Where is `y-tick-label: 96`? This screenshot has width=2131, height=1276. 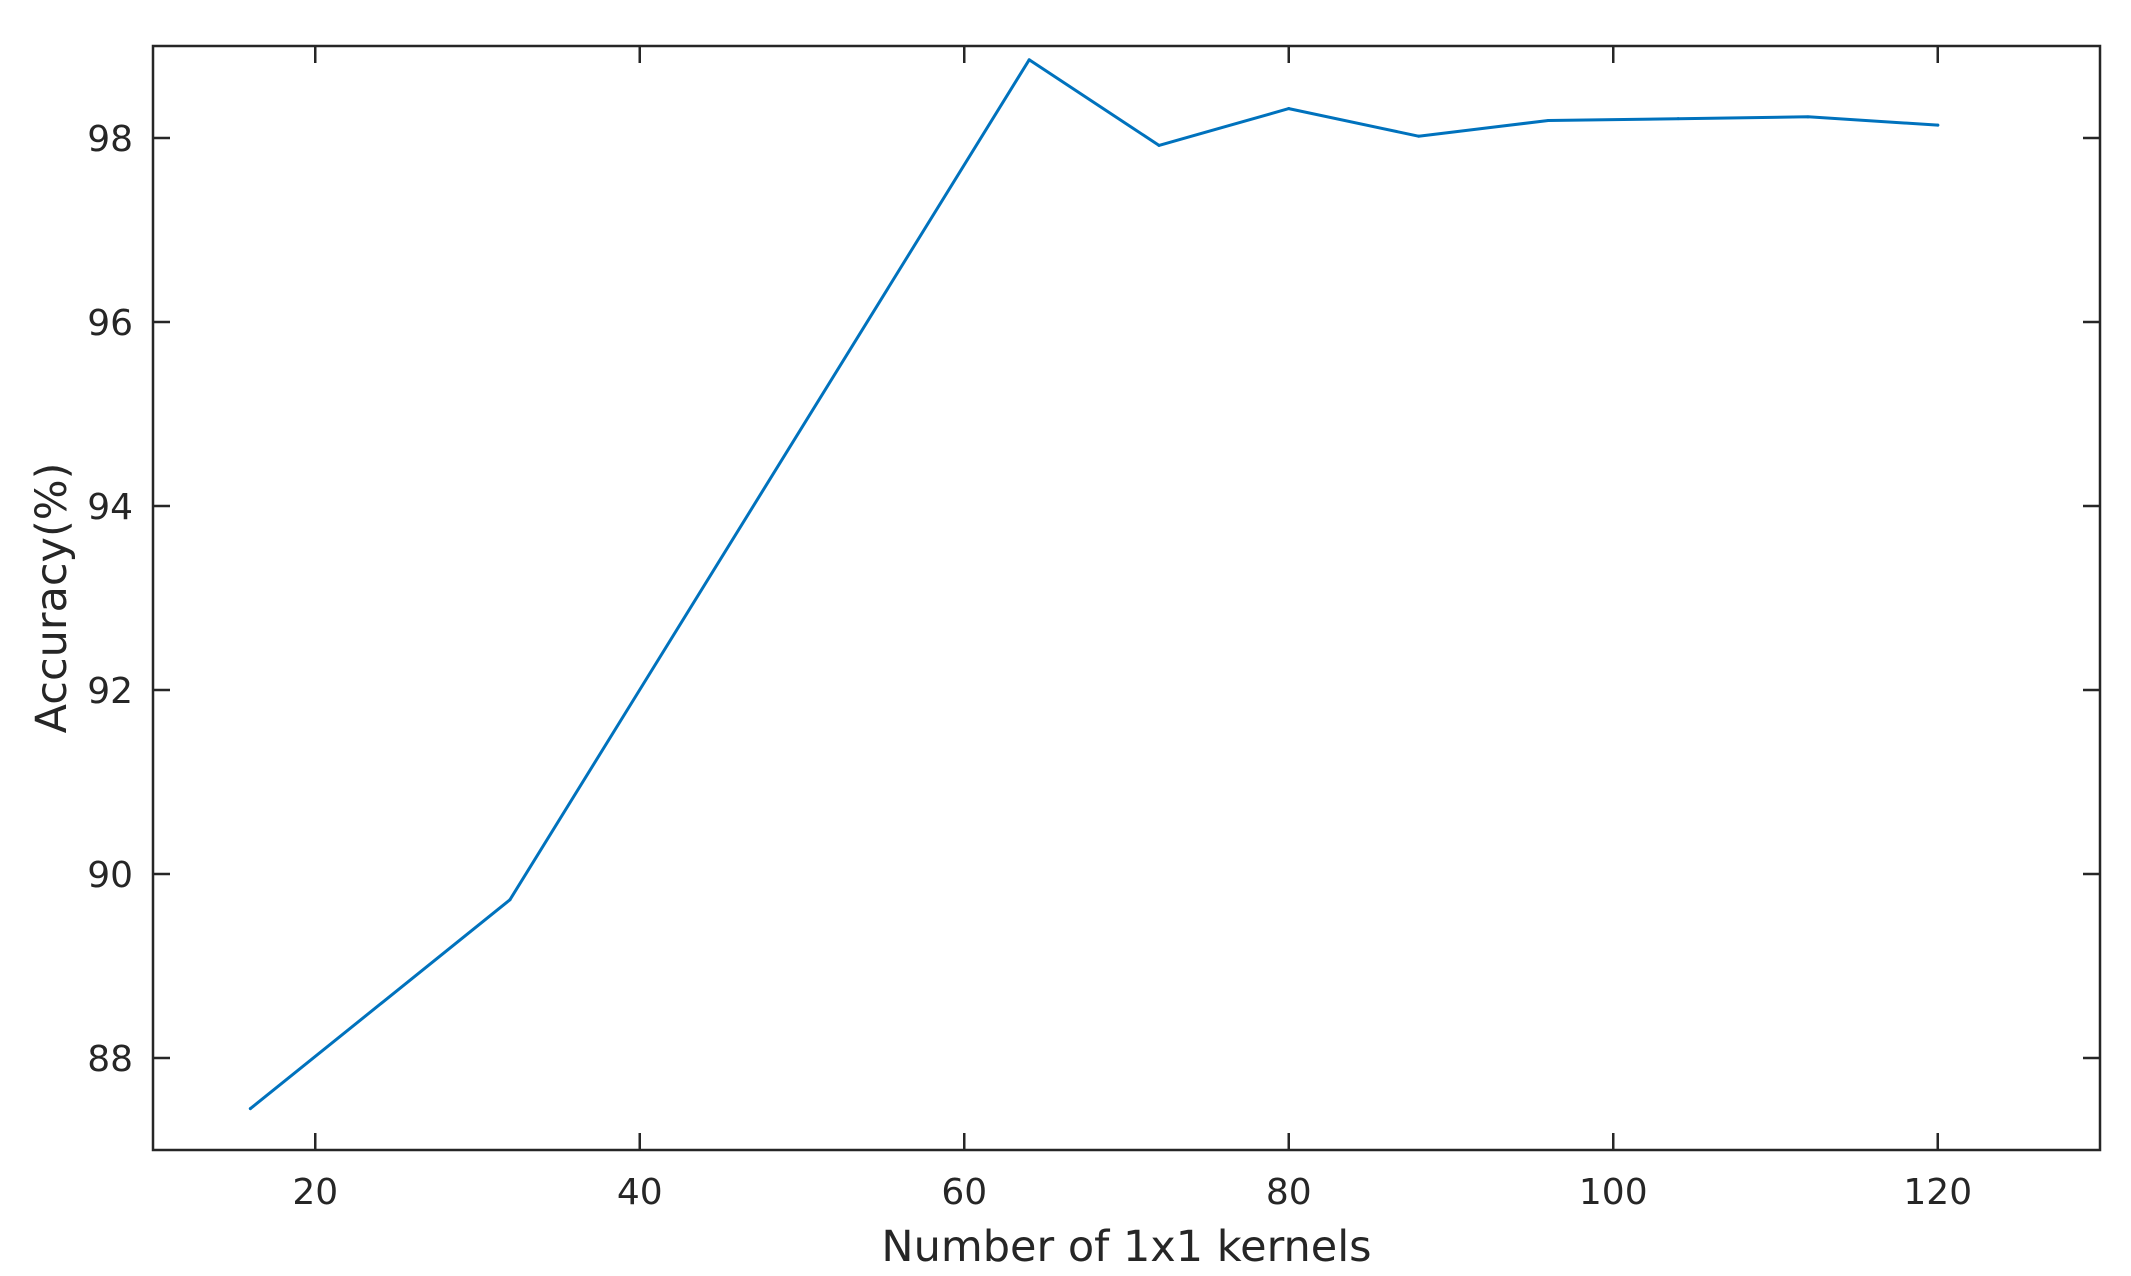
y-tick-label: 96 is located at coordinates (110, 323).